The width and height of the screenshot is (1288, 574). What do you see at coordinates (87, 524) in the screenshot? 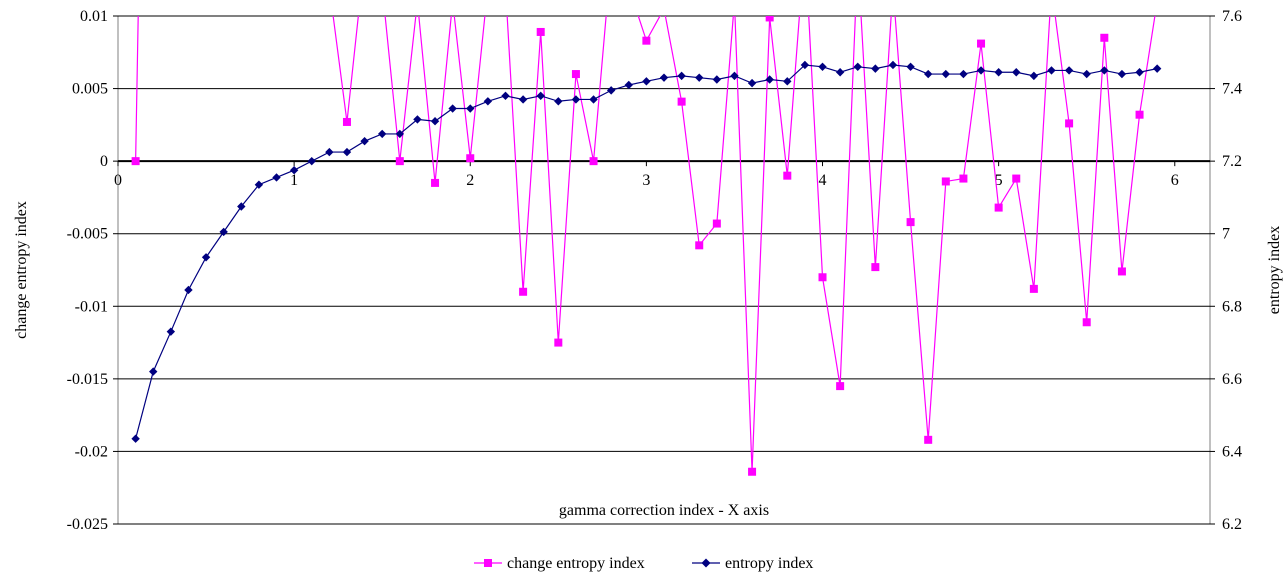
I see `y-tick-label: -0.025` at bounding box center [87, 524].